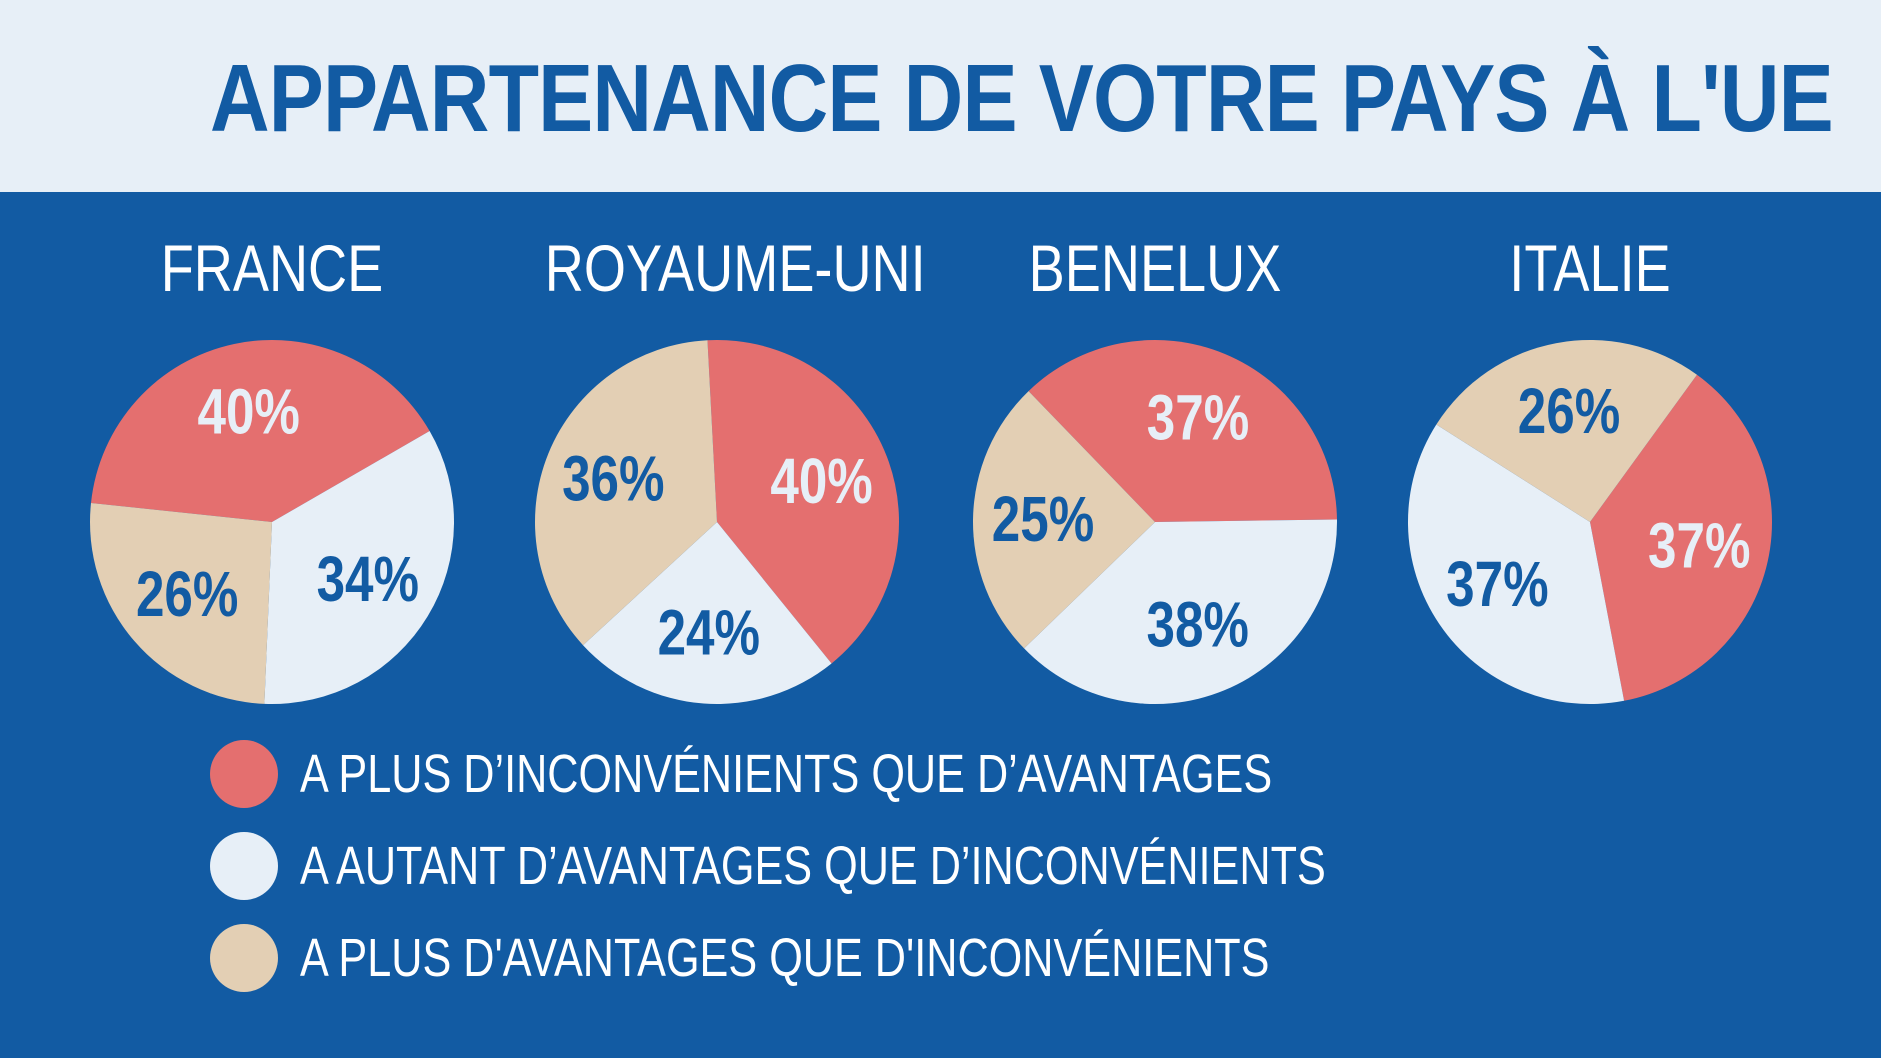 The height and width of the screenshot is (1058, 1881). What do you see at coordinates (272, 268) in the screenshot?
I see `chart-title: FRANCE` at bounding box center [272, 268].